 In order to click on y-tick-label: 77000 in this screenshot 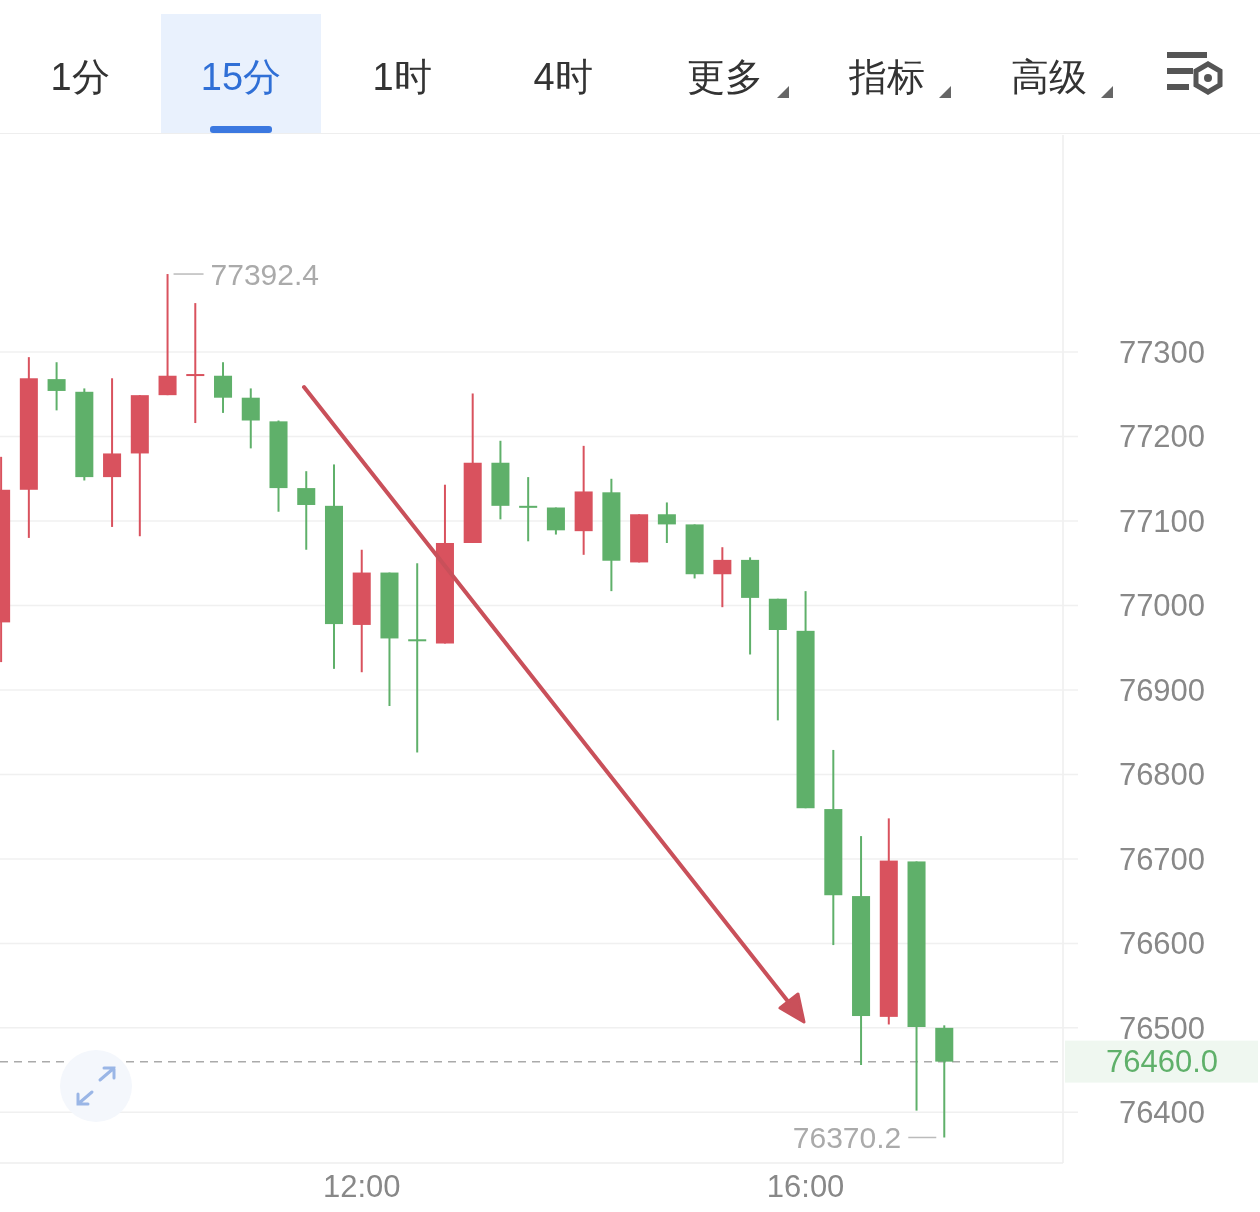, I will do `click(1162, 606)`.